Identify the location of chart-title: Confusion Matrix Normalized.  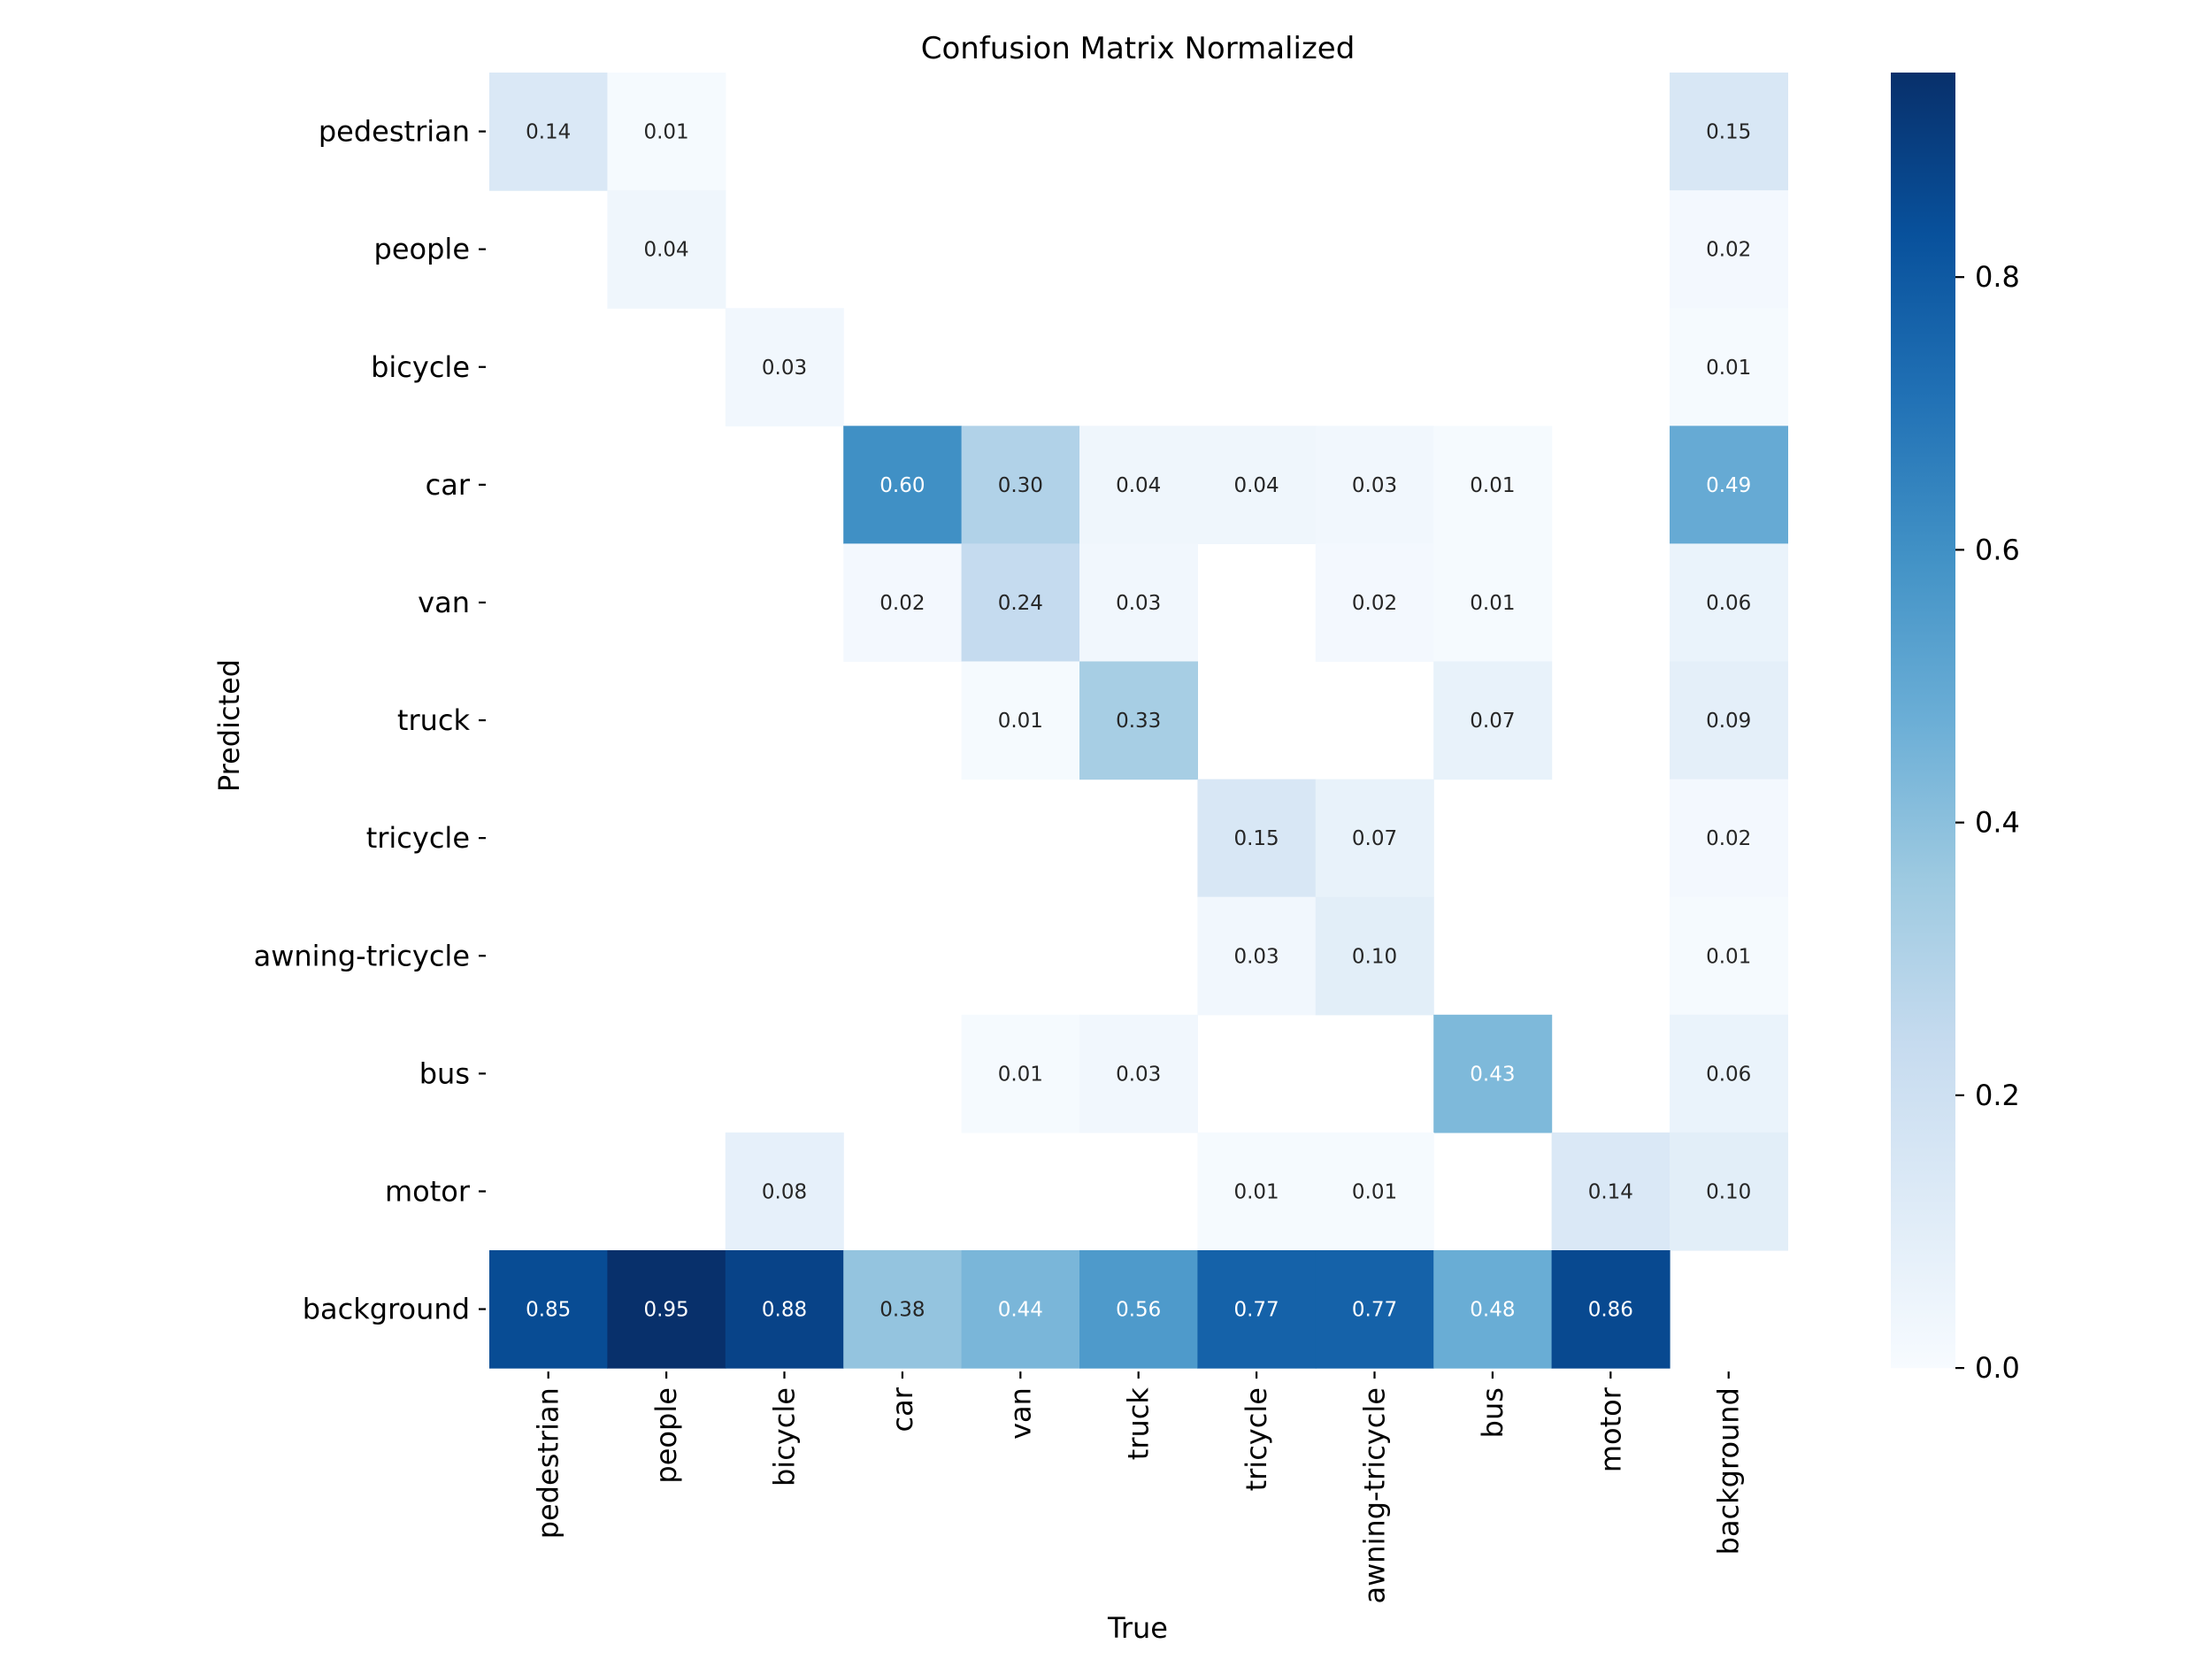
(1138, 49).